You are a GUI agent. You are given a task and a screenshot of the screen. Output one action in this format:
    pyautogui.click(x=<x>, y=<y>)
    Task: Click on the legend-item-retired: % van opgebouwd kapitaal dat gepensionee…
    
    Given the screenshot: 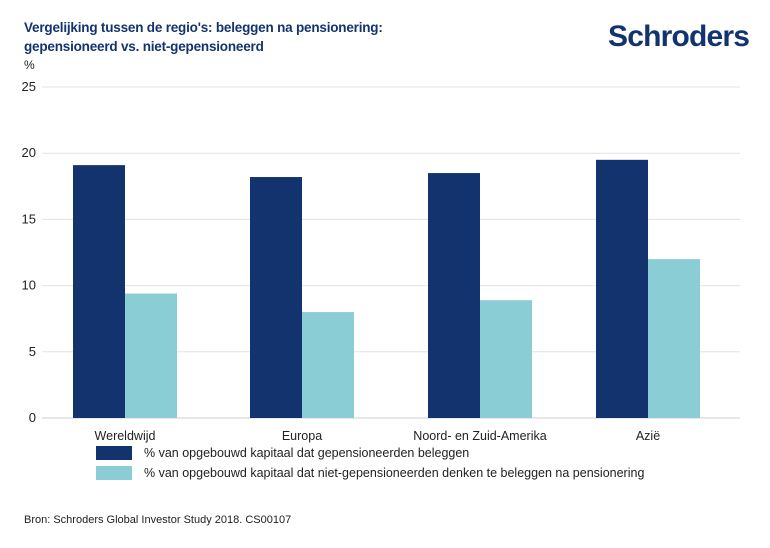 What is the action you would take?
    pyautogui.click(x=282, y=453)
    